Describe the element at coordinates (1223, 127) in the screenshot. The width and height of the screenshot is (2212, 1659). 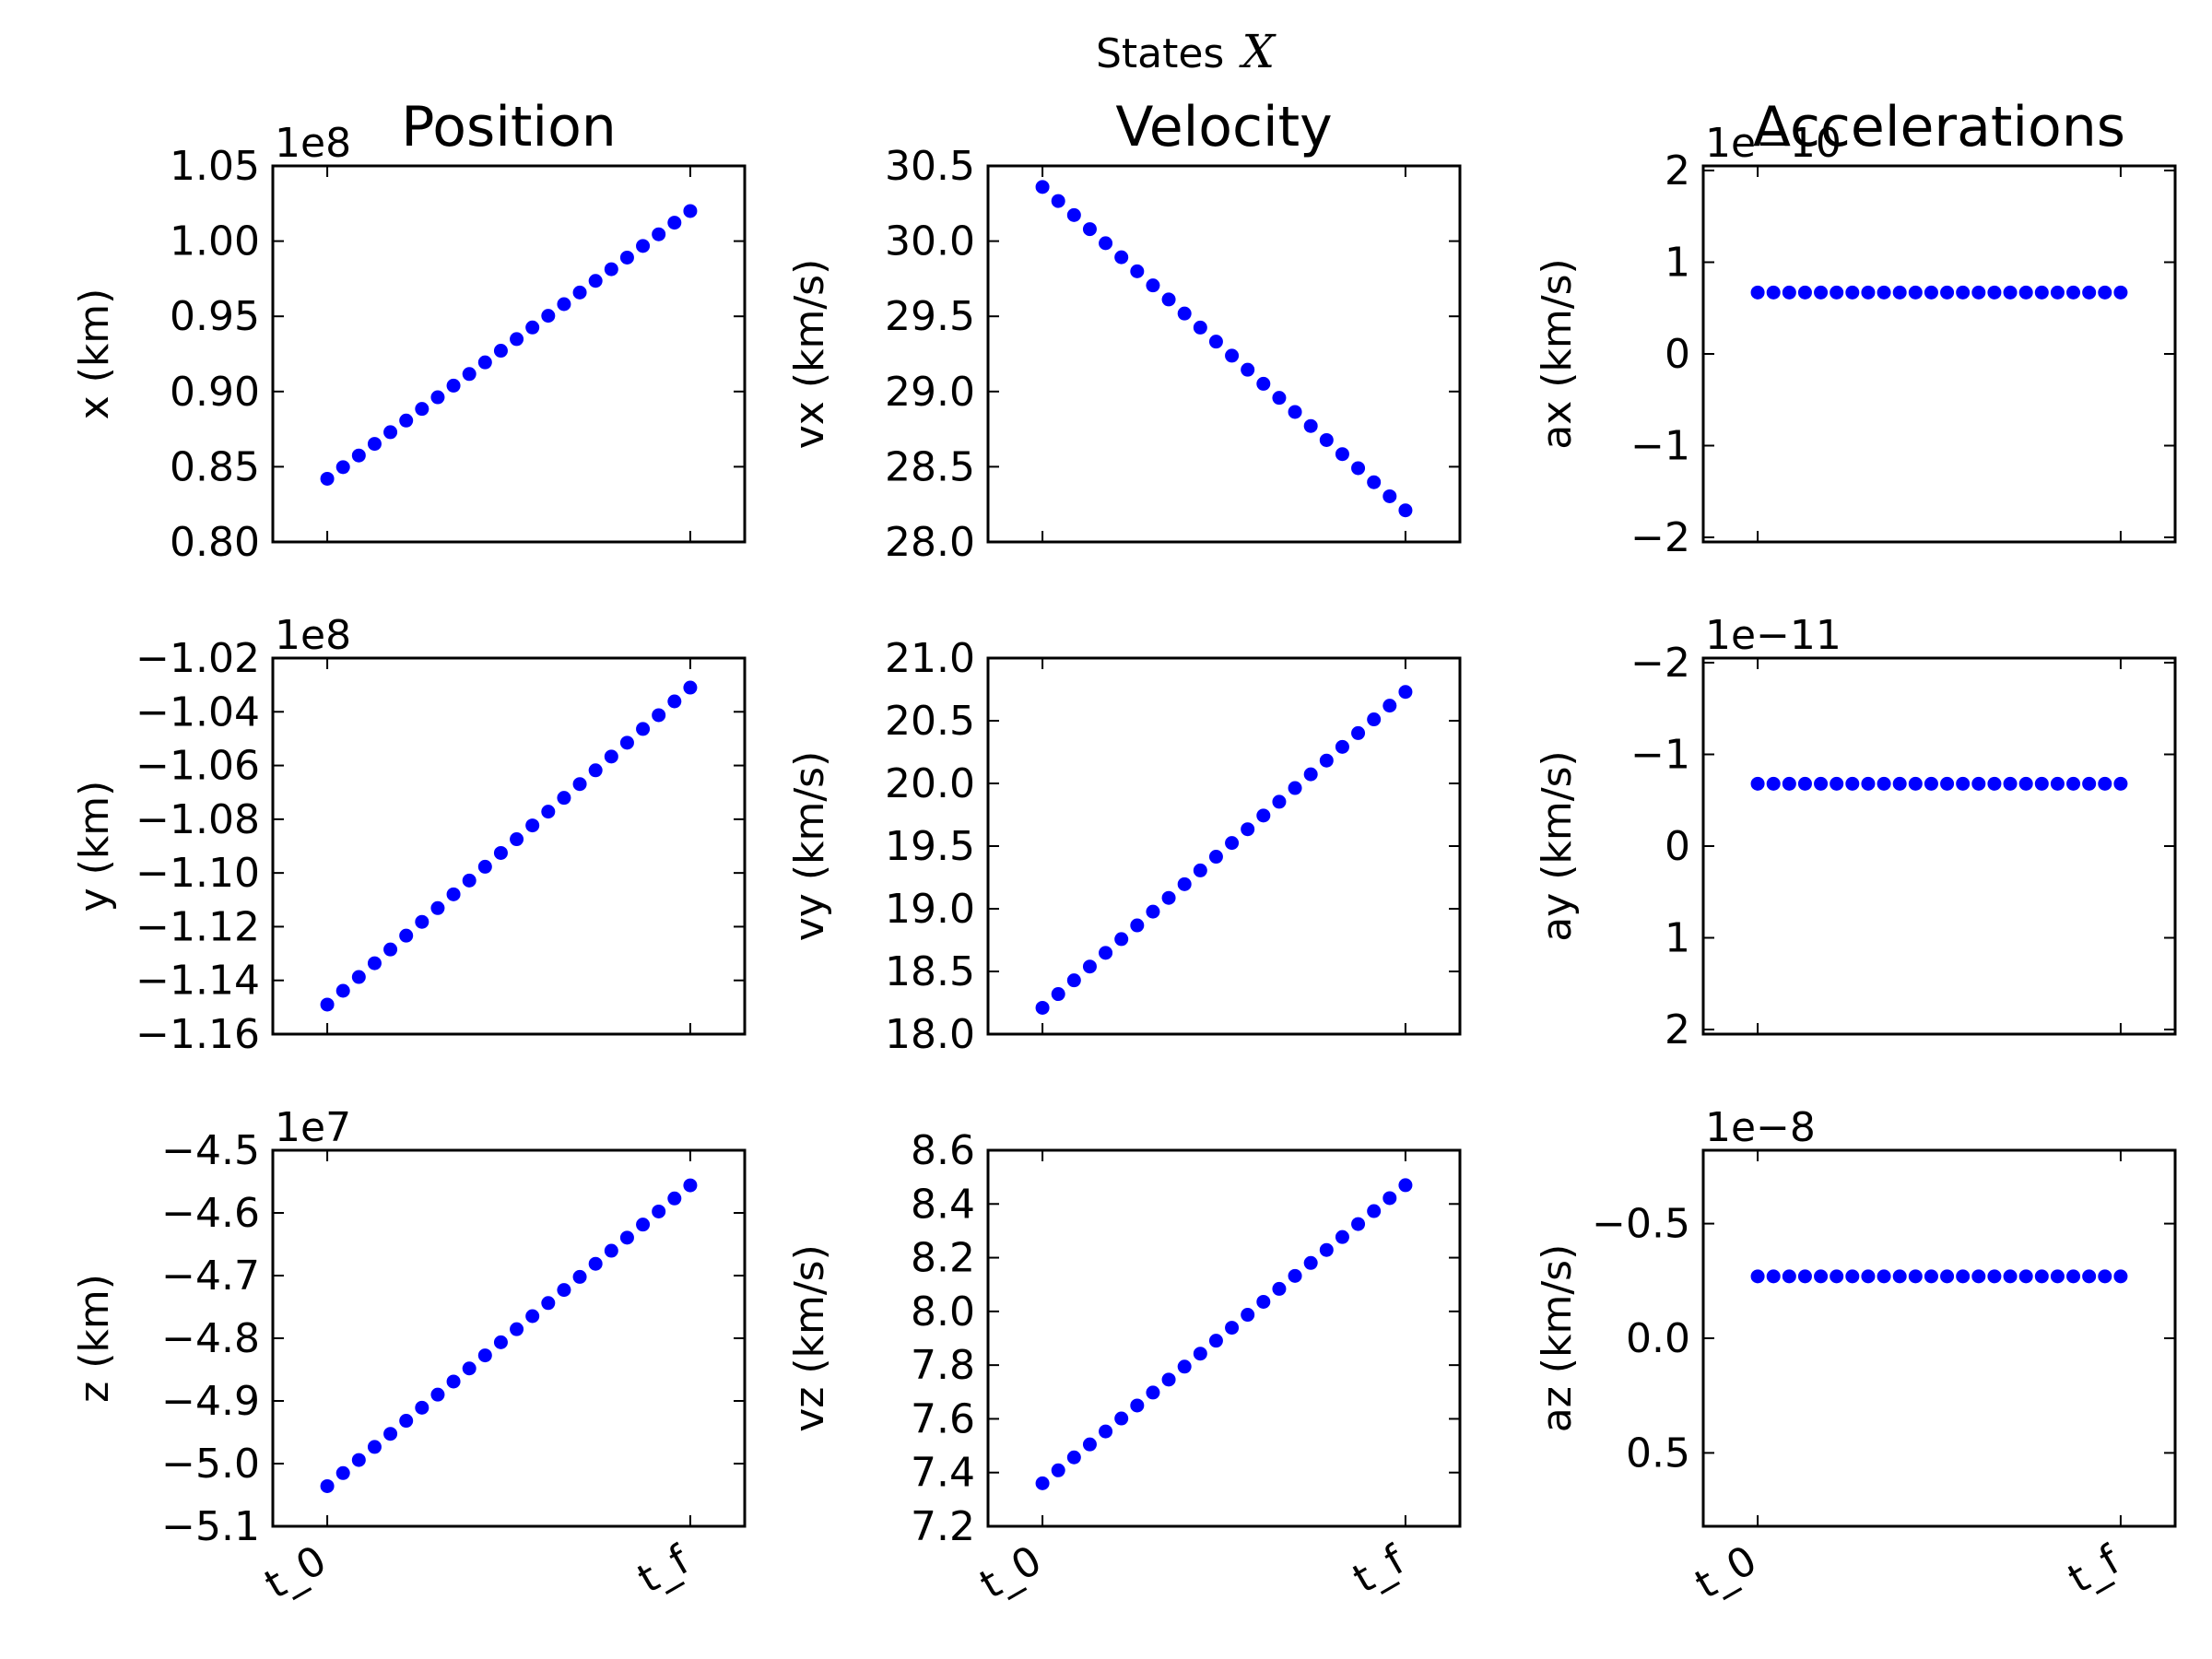
I see `column-title-velocity: Velocity` at that location.